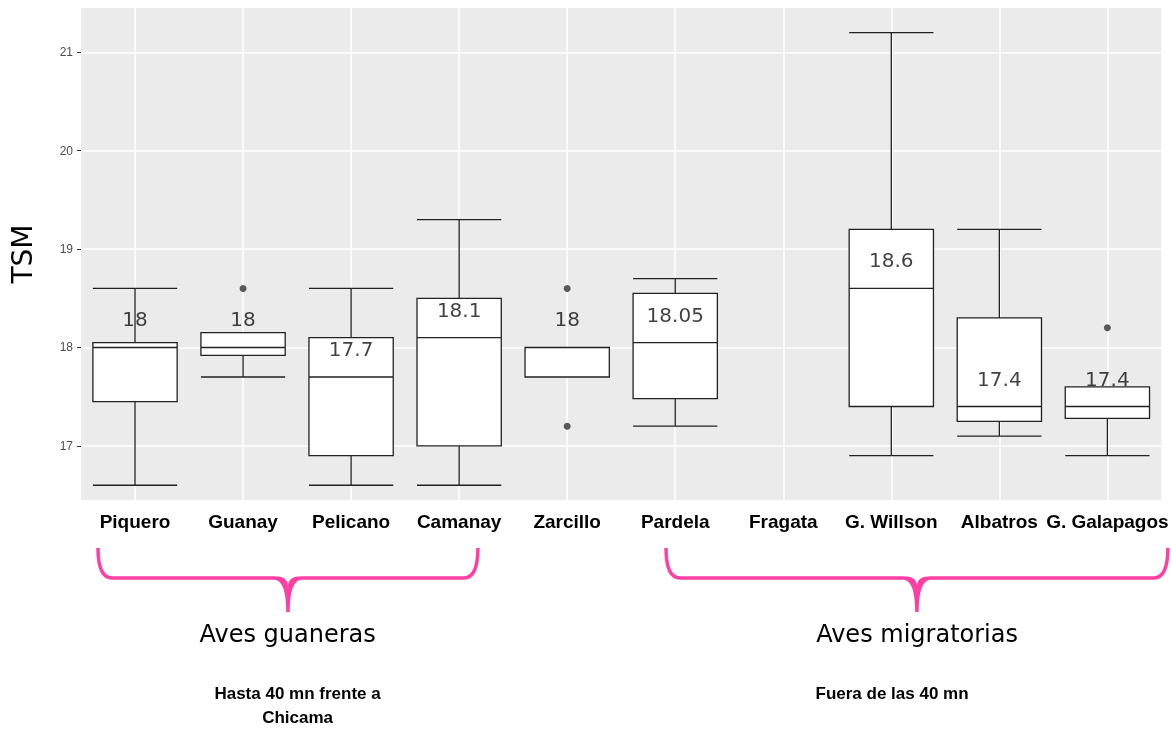  Describe the element at coordinates (66, 347) in the screenshot. I see `y-tick-label: 18` at that location.